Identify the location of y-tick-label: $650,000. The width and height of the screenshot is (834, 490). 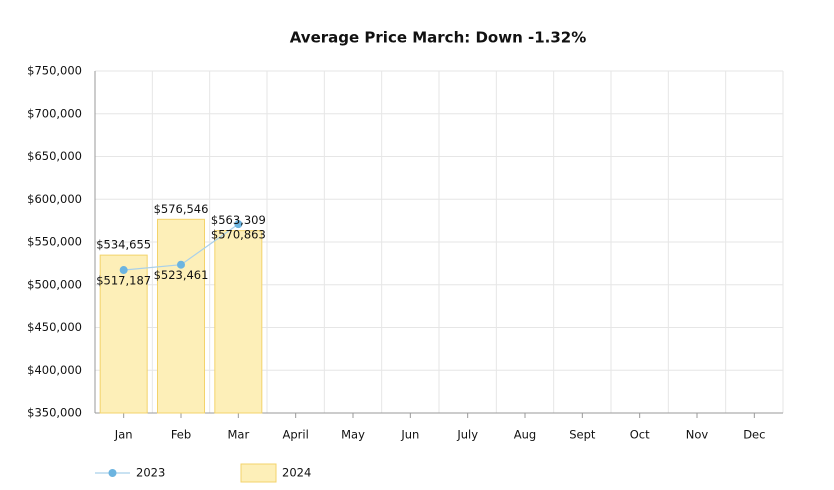
(54, 156).